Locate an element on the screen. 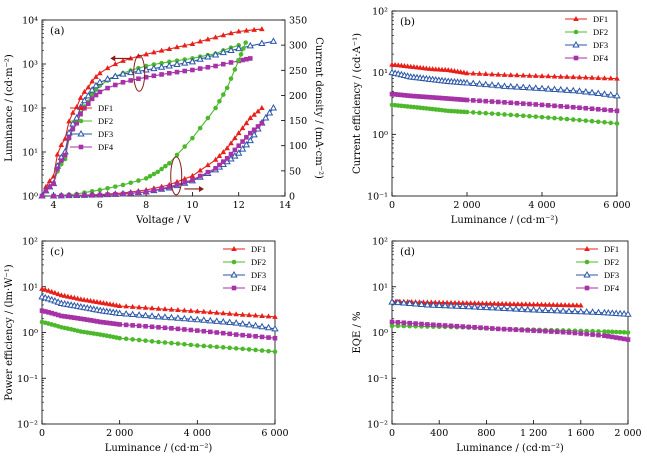 This screenshot has height=460, width=647. panel-3-legend-label: DF1 is located at coordinates (258, 249).